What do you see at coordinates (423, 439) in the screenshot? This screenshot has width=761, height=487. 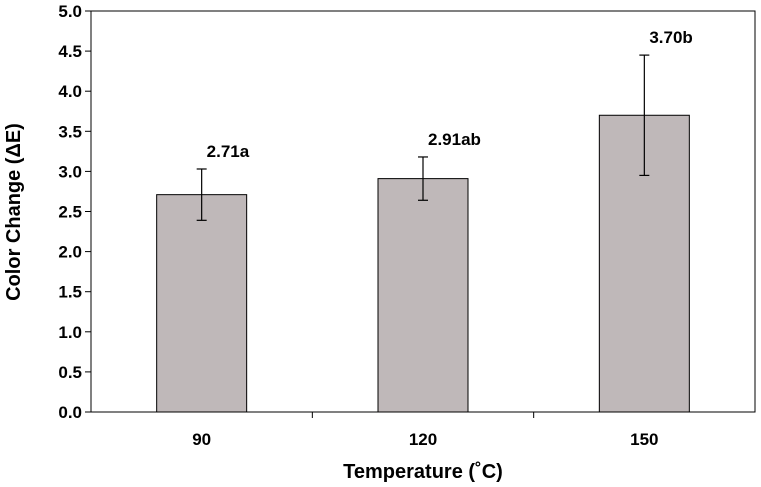 I see `x-tick-label: 120` at bounding box center [423, 439].